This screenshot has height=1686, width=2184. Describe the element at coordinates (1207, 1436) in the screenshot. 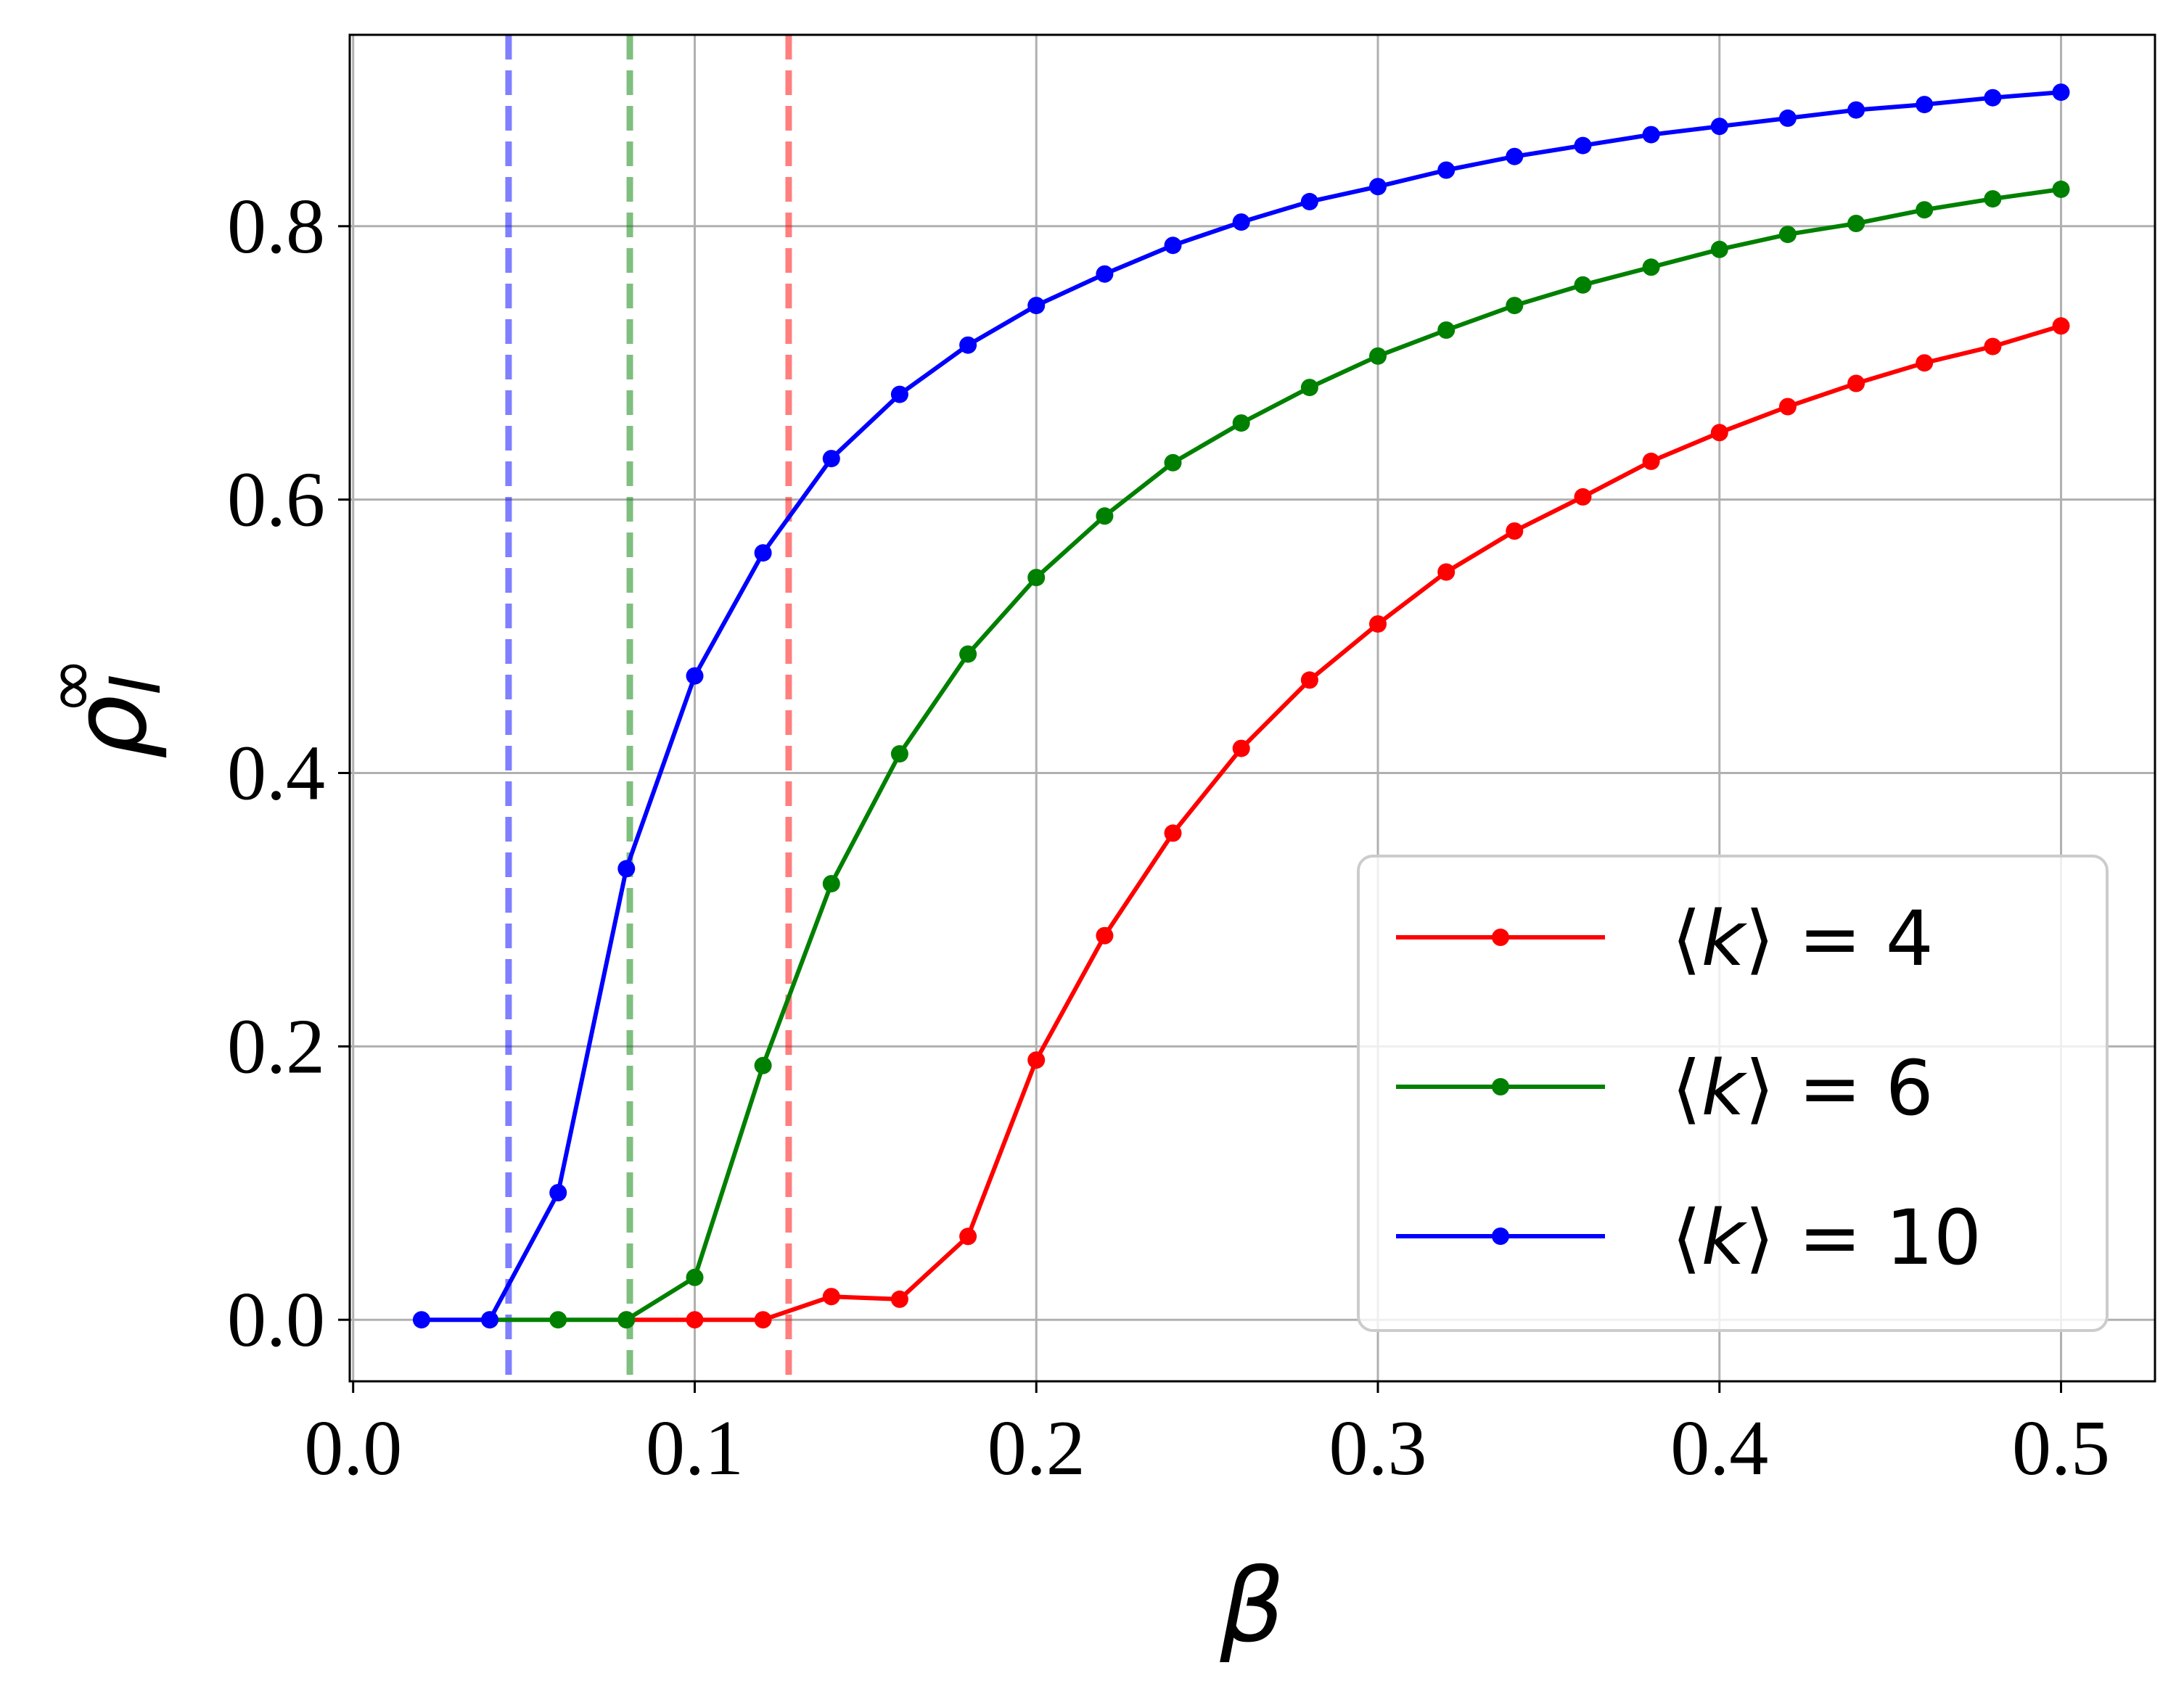

I see `x-axis-ticks: 0.0 0.1 0.2 0.3 0.4 0.5` at that location.